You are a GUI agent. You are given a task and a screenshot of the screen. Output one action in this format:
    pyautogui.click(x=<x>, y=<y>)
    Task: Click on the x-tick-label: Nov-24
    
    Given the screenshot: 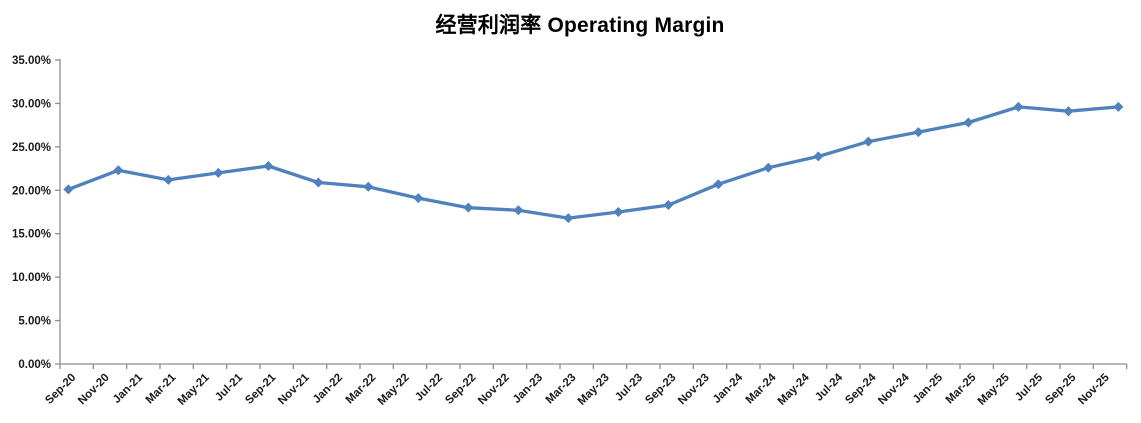 What is the action you would take?
    pyautogui.click(x=894, y=389)
    